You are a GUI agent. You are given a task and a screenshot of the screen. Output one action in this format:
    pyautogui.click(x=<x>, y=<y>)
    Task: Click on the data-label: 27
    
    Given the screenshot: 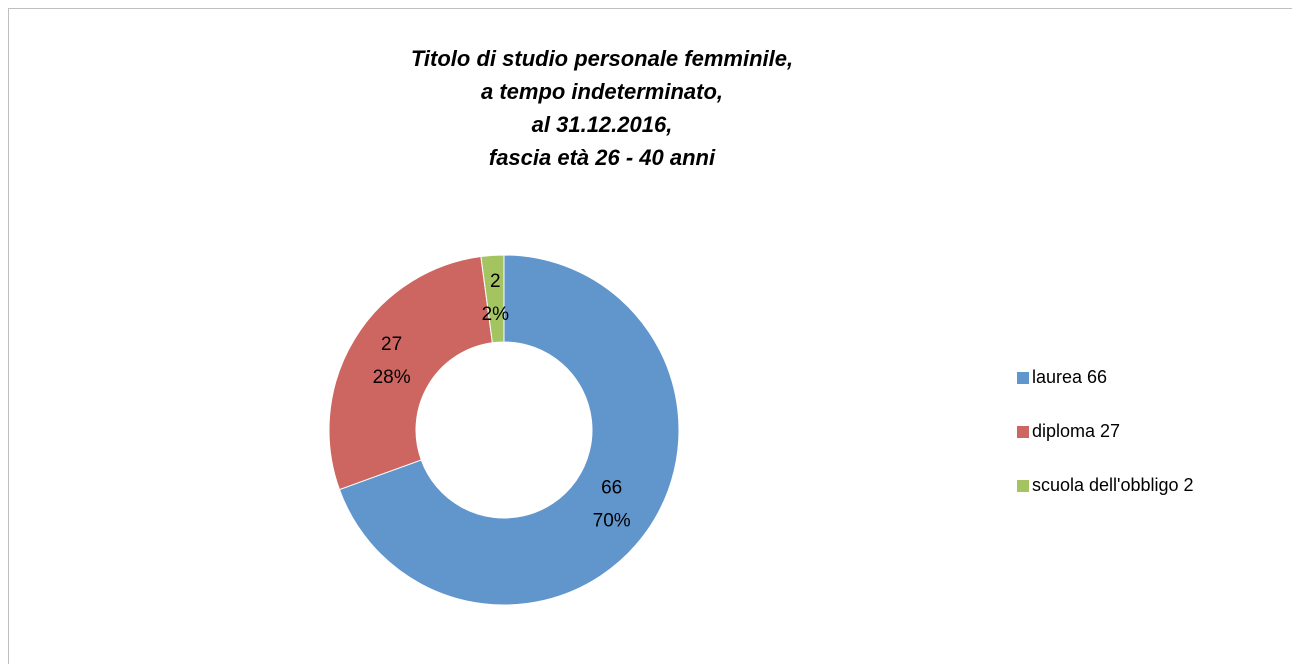 What is the action you would take?
    pyautogui.click(x=391, y=344)
    